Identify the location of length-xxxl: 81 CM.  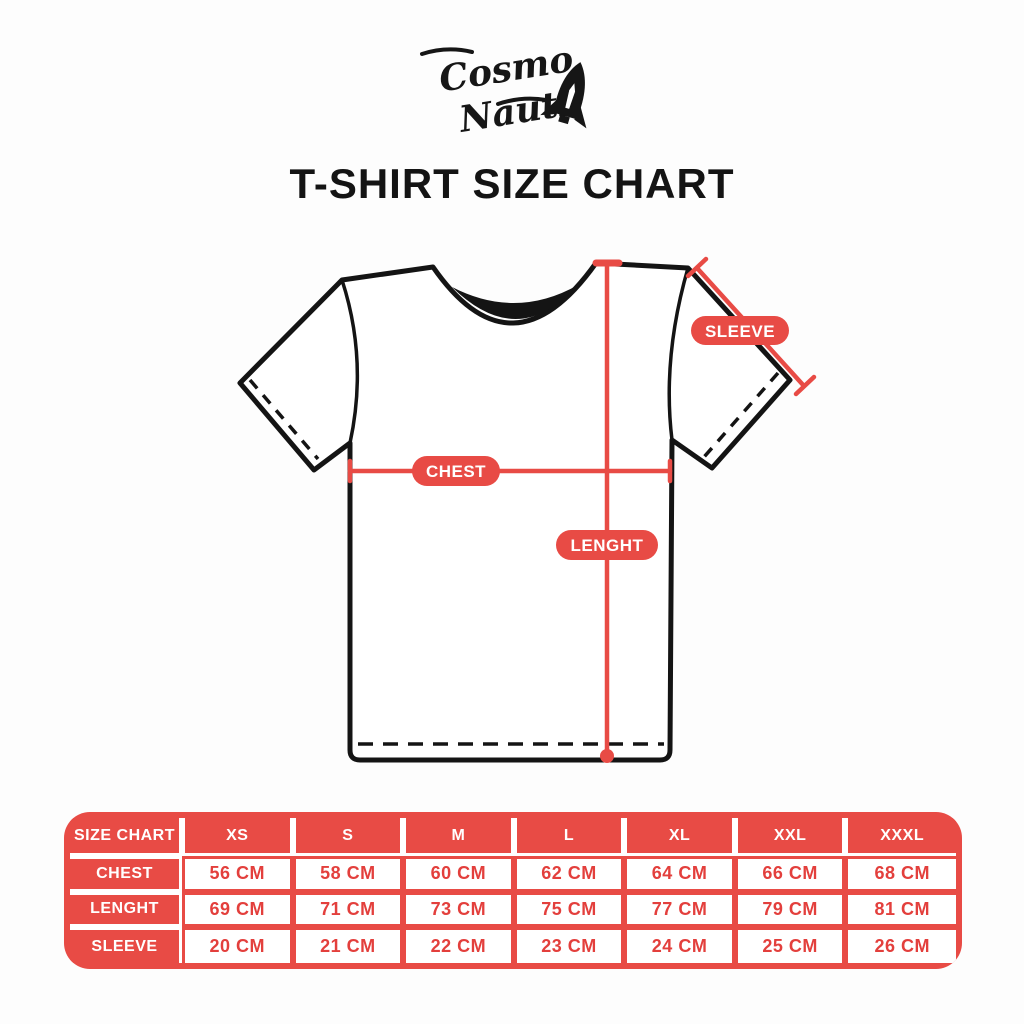
(900, 909).